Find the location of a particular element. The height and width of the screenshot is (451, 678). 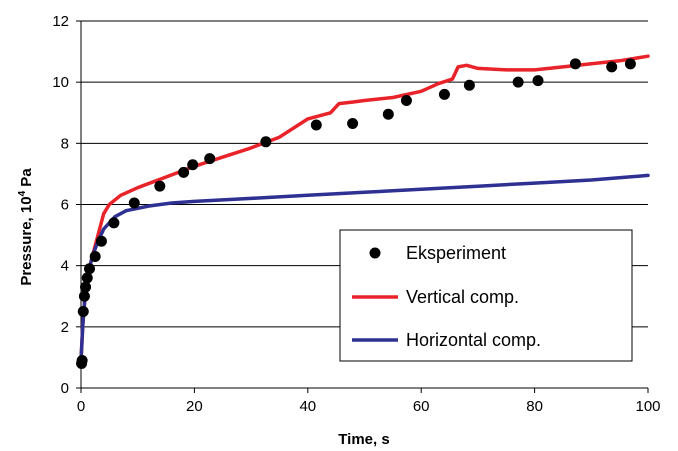

y-axis-title: Pressure, 104 Pa is located at coordinates (26, 227).